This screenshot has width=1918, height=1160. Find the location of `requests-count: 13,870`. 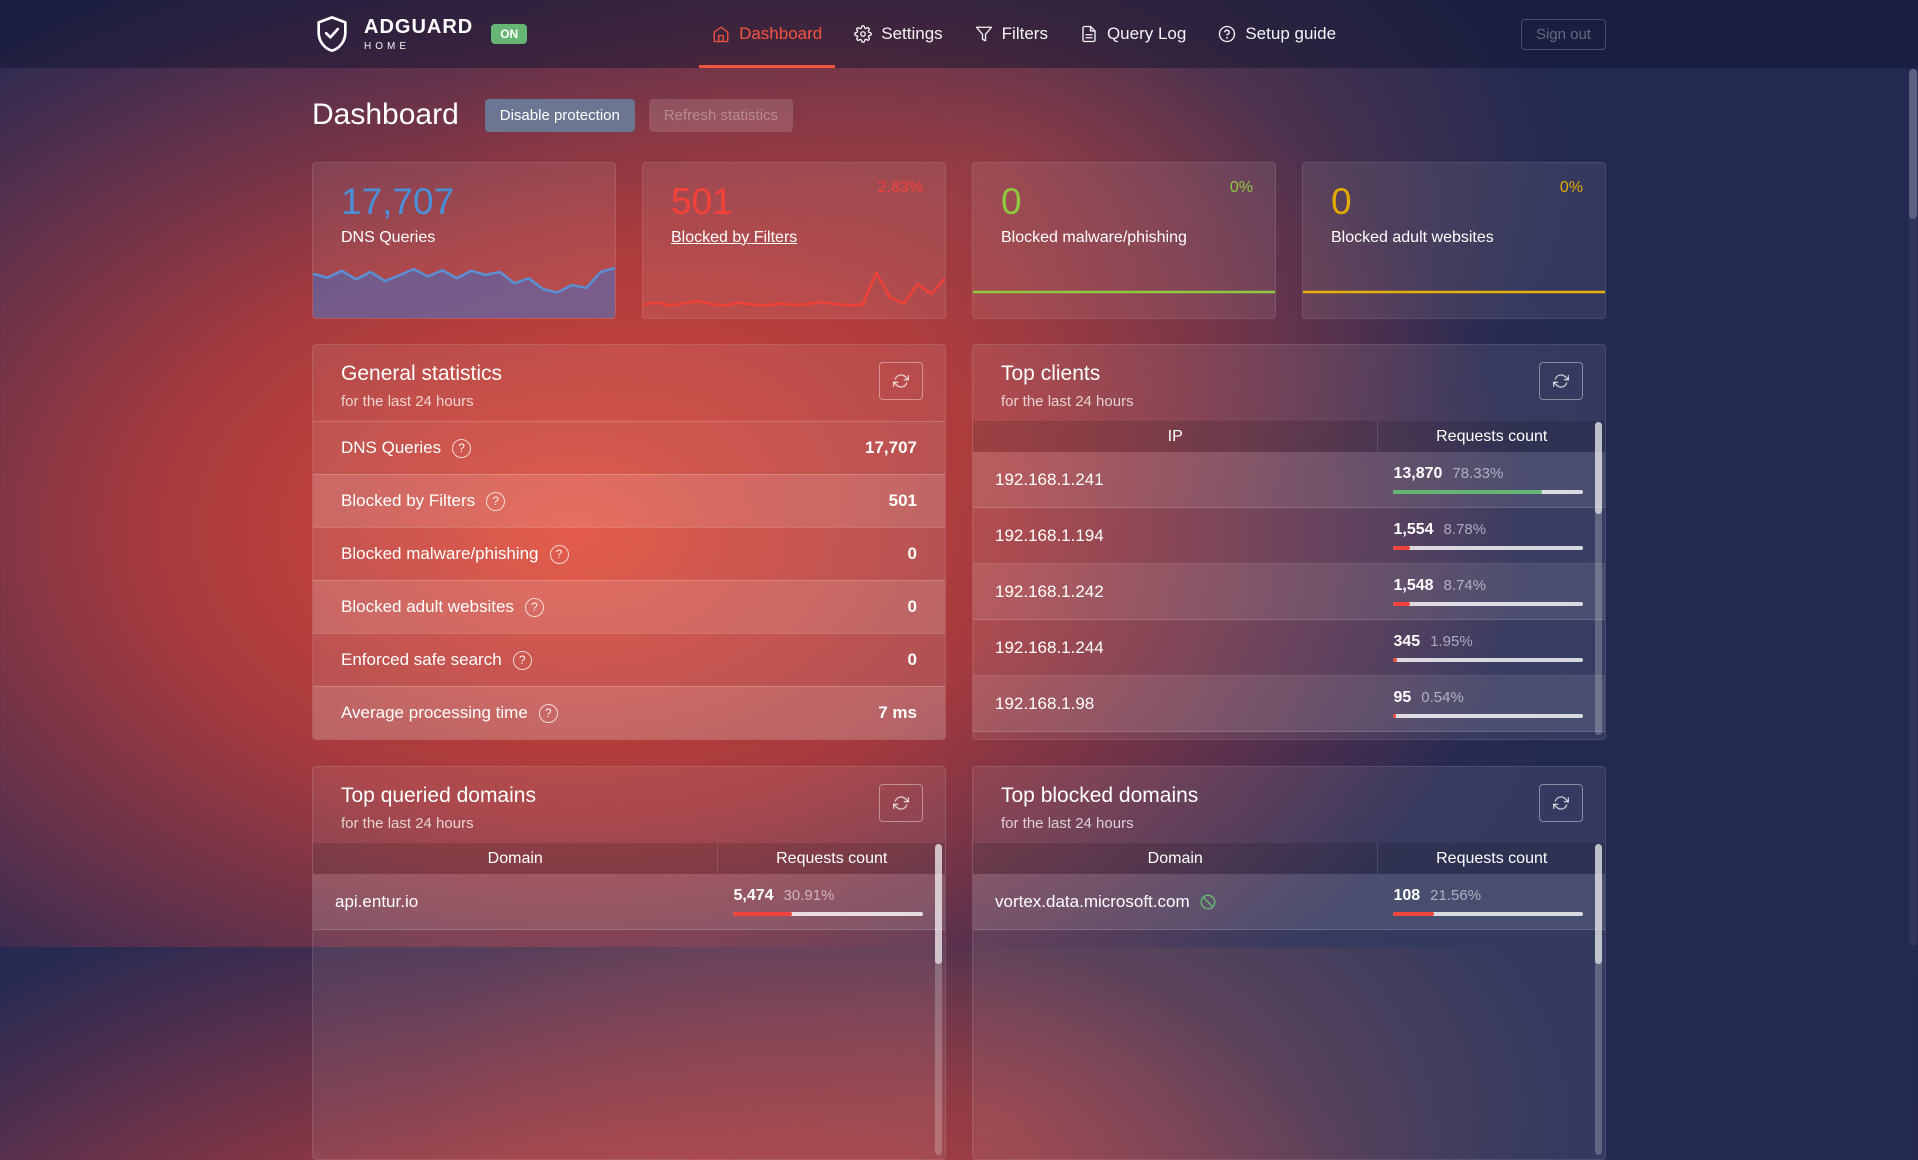

requests-count: 13,870 is located at coordinates (1417, 473).